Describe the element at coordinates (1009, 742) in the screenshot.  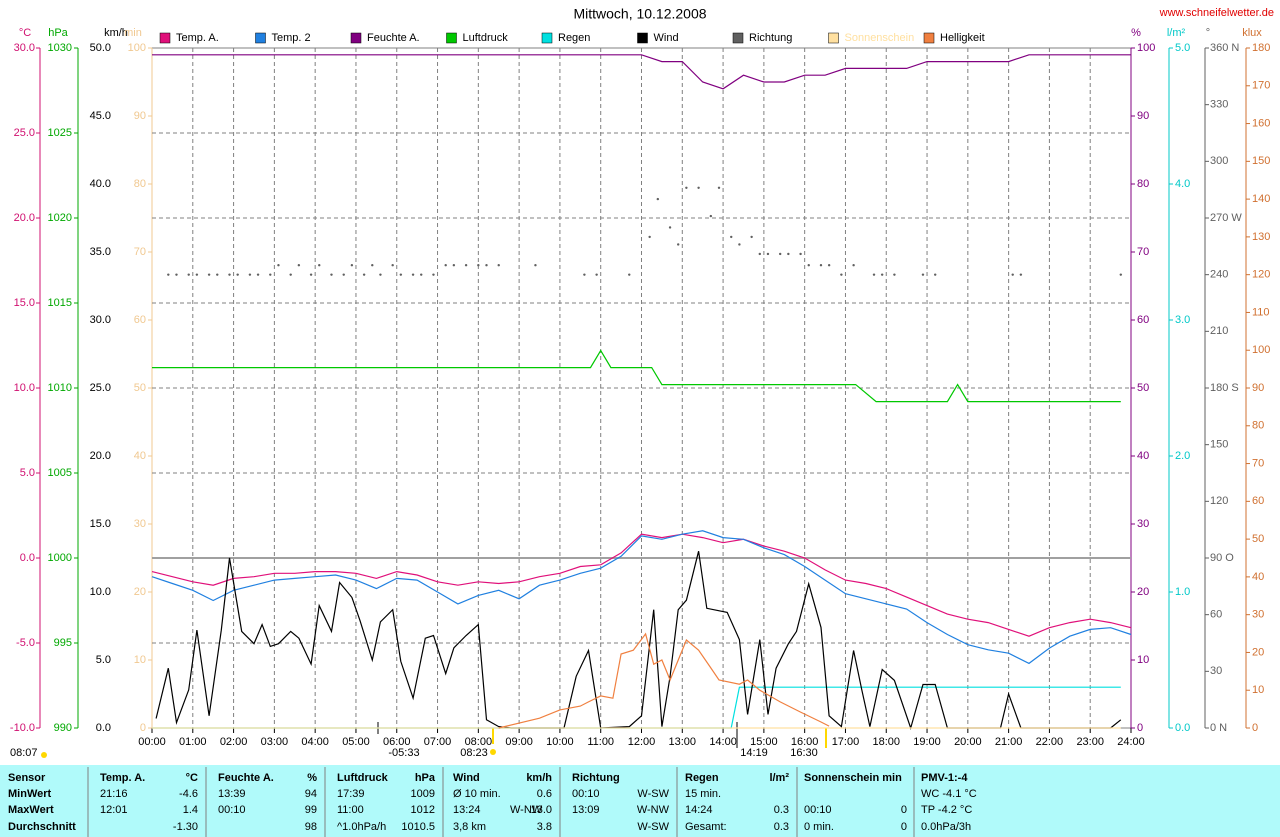
I see `x-tick-label: 21:00` at that location.